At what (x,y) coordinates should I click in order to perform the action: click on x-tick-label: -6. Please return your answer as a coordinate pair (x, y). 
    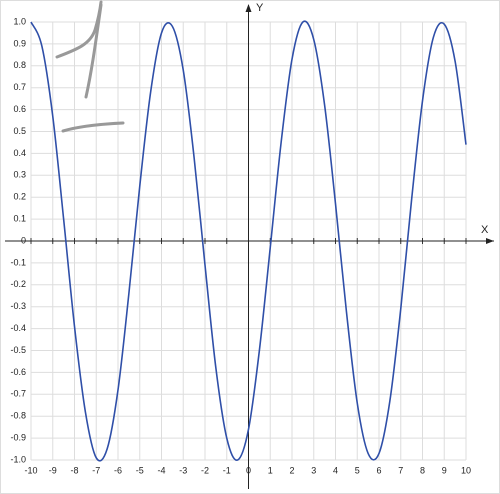
    Looking at the image, I should click on (118, 470).